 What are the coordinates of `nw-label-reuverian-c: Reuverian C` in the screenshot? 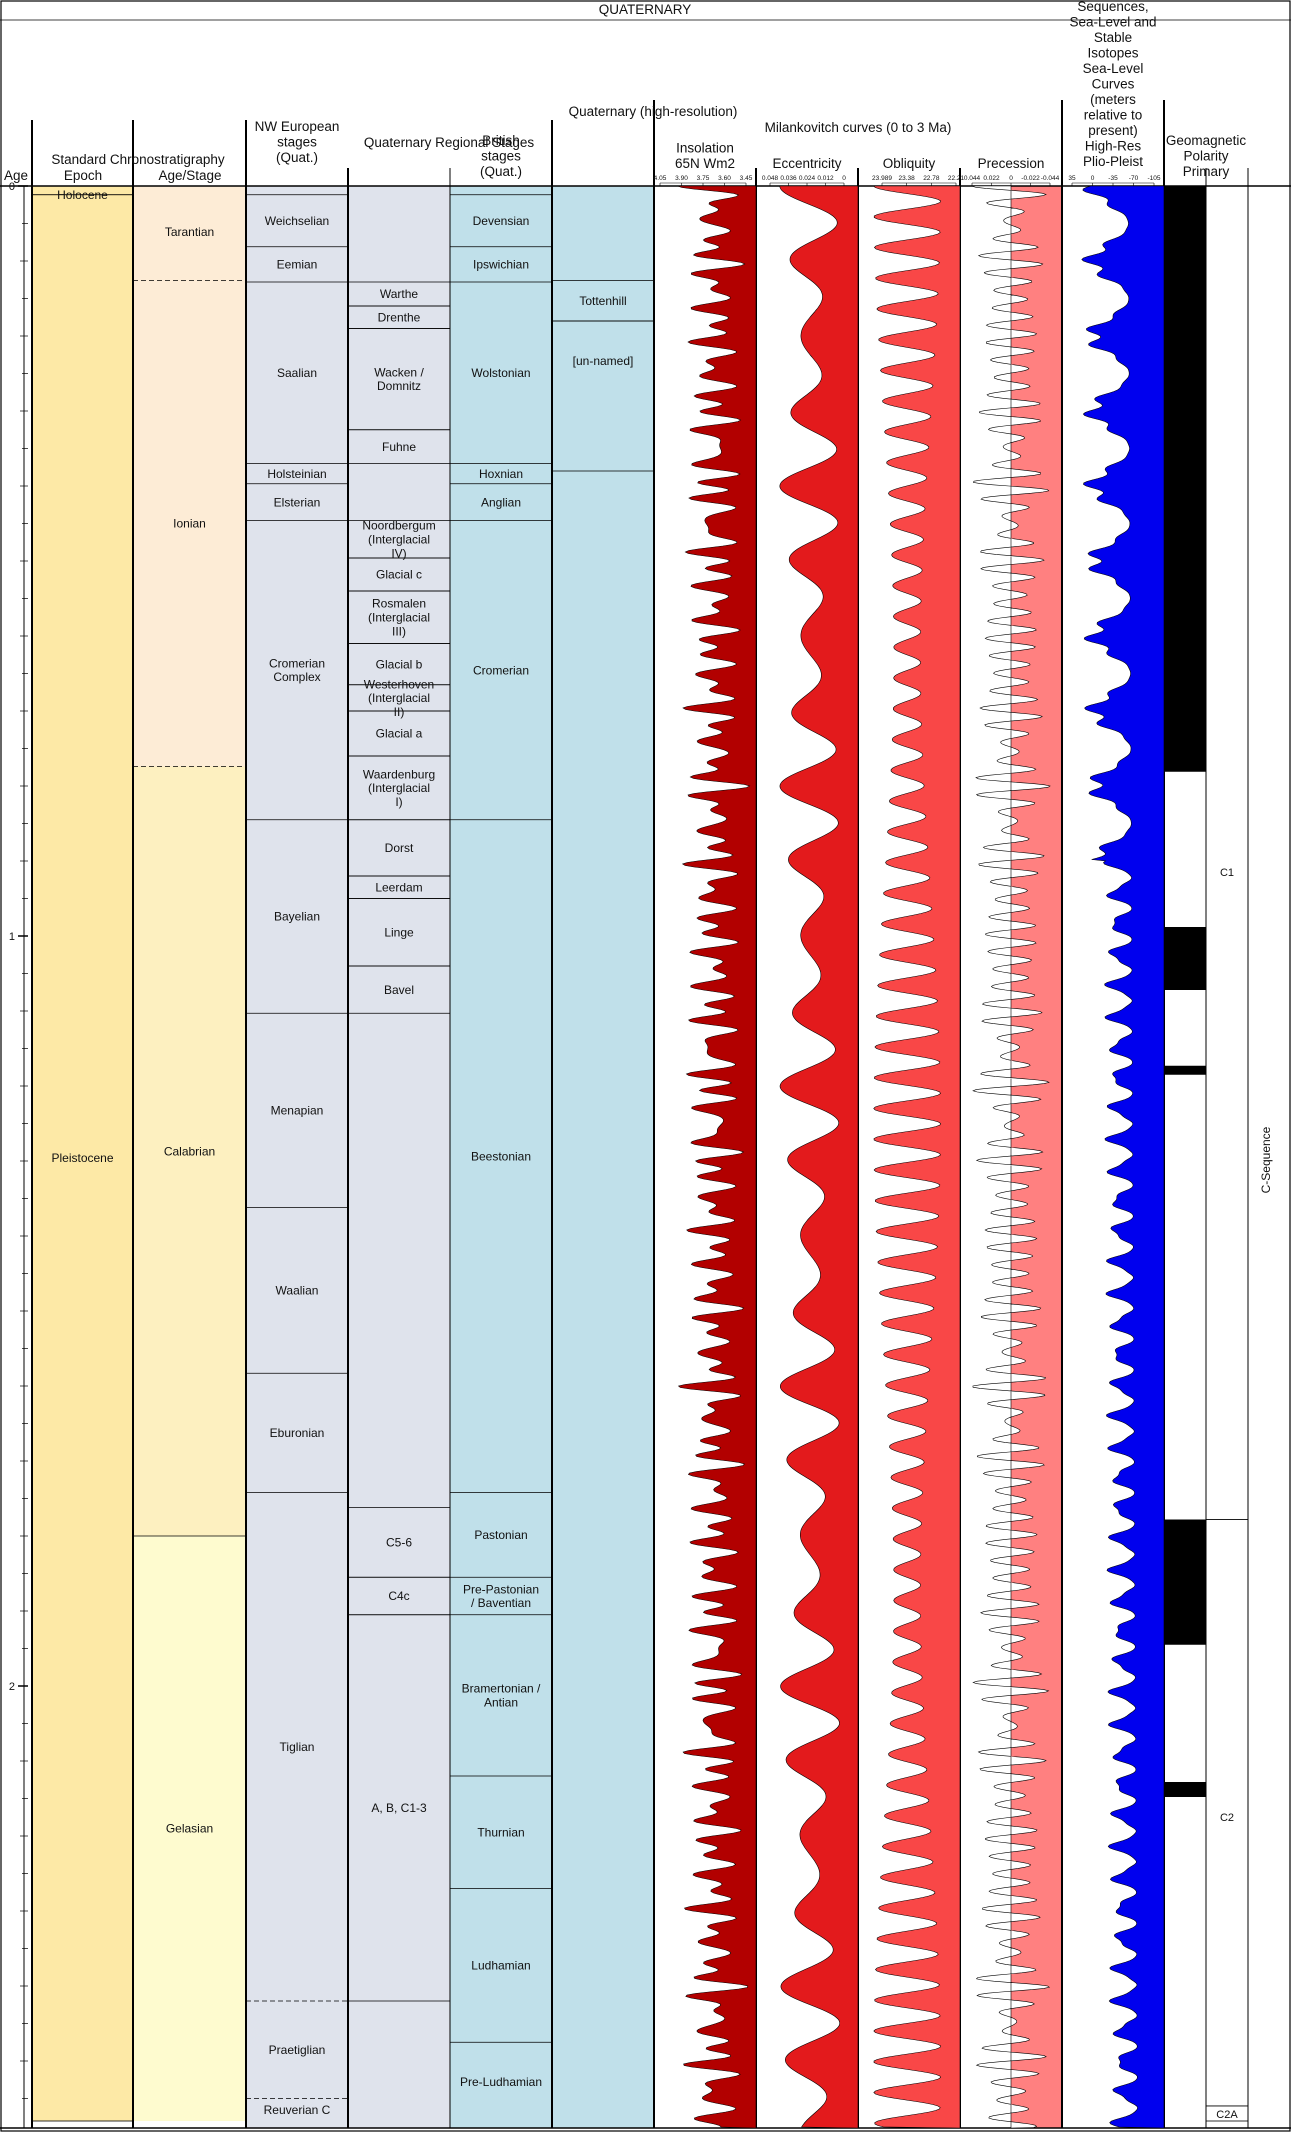 It's located at (297, 2110).